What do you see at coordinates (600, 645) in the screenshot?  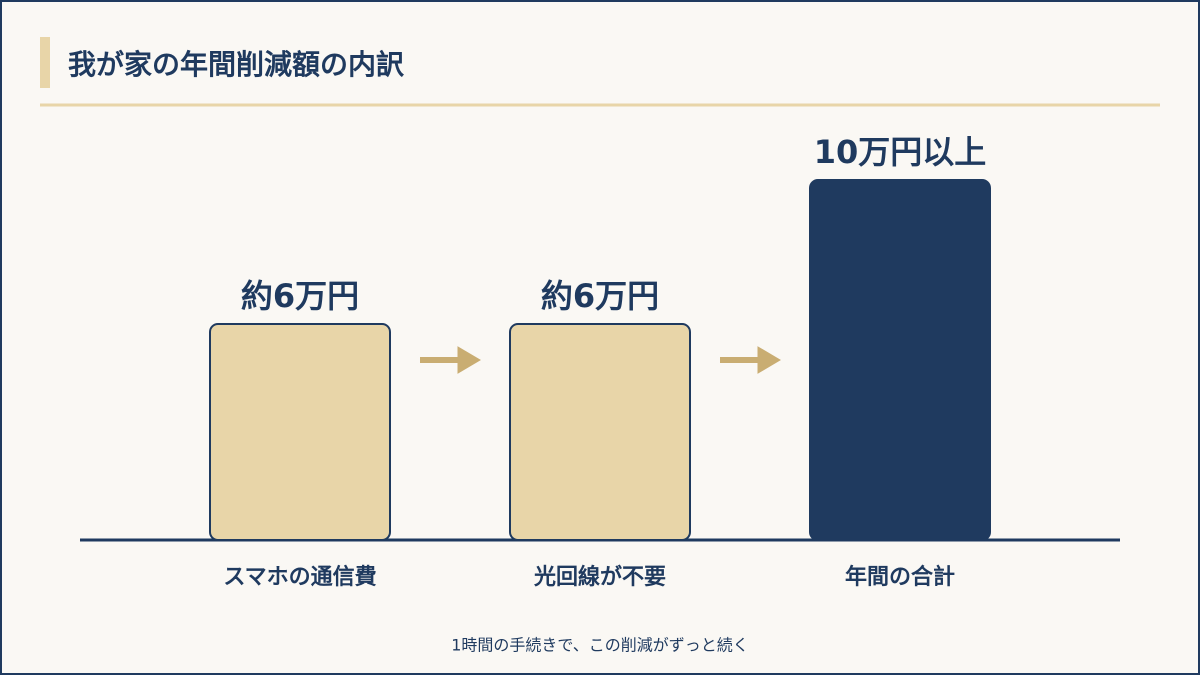 I see `footnote: 1時間の手続きで、この削減がずっと続く` at bounding box center [600, 645].